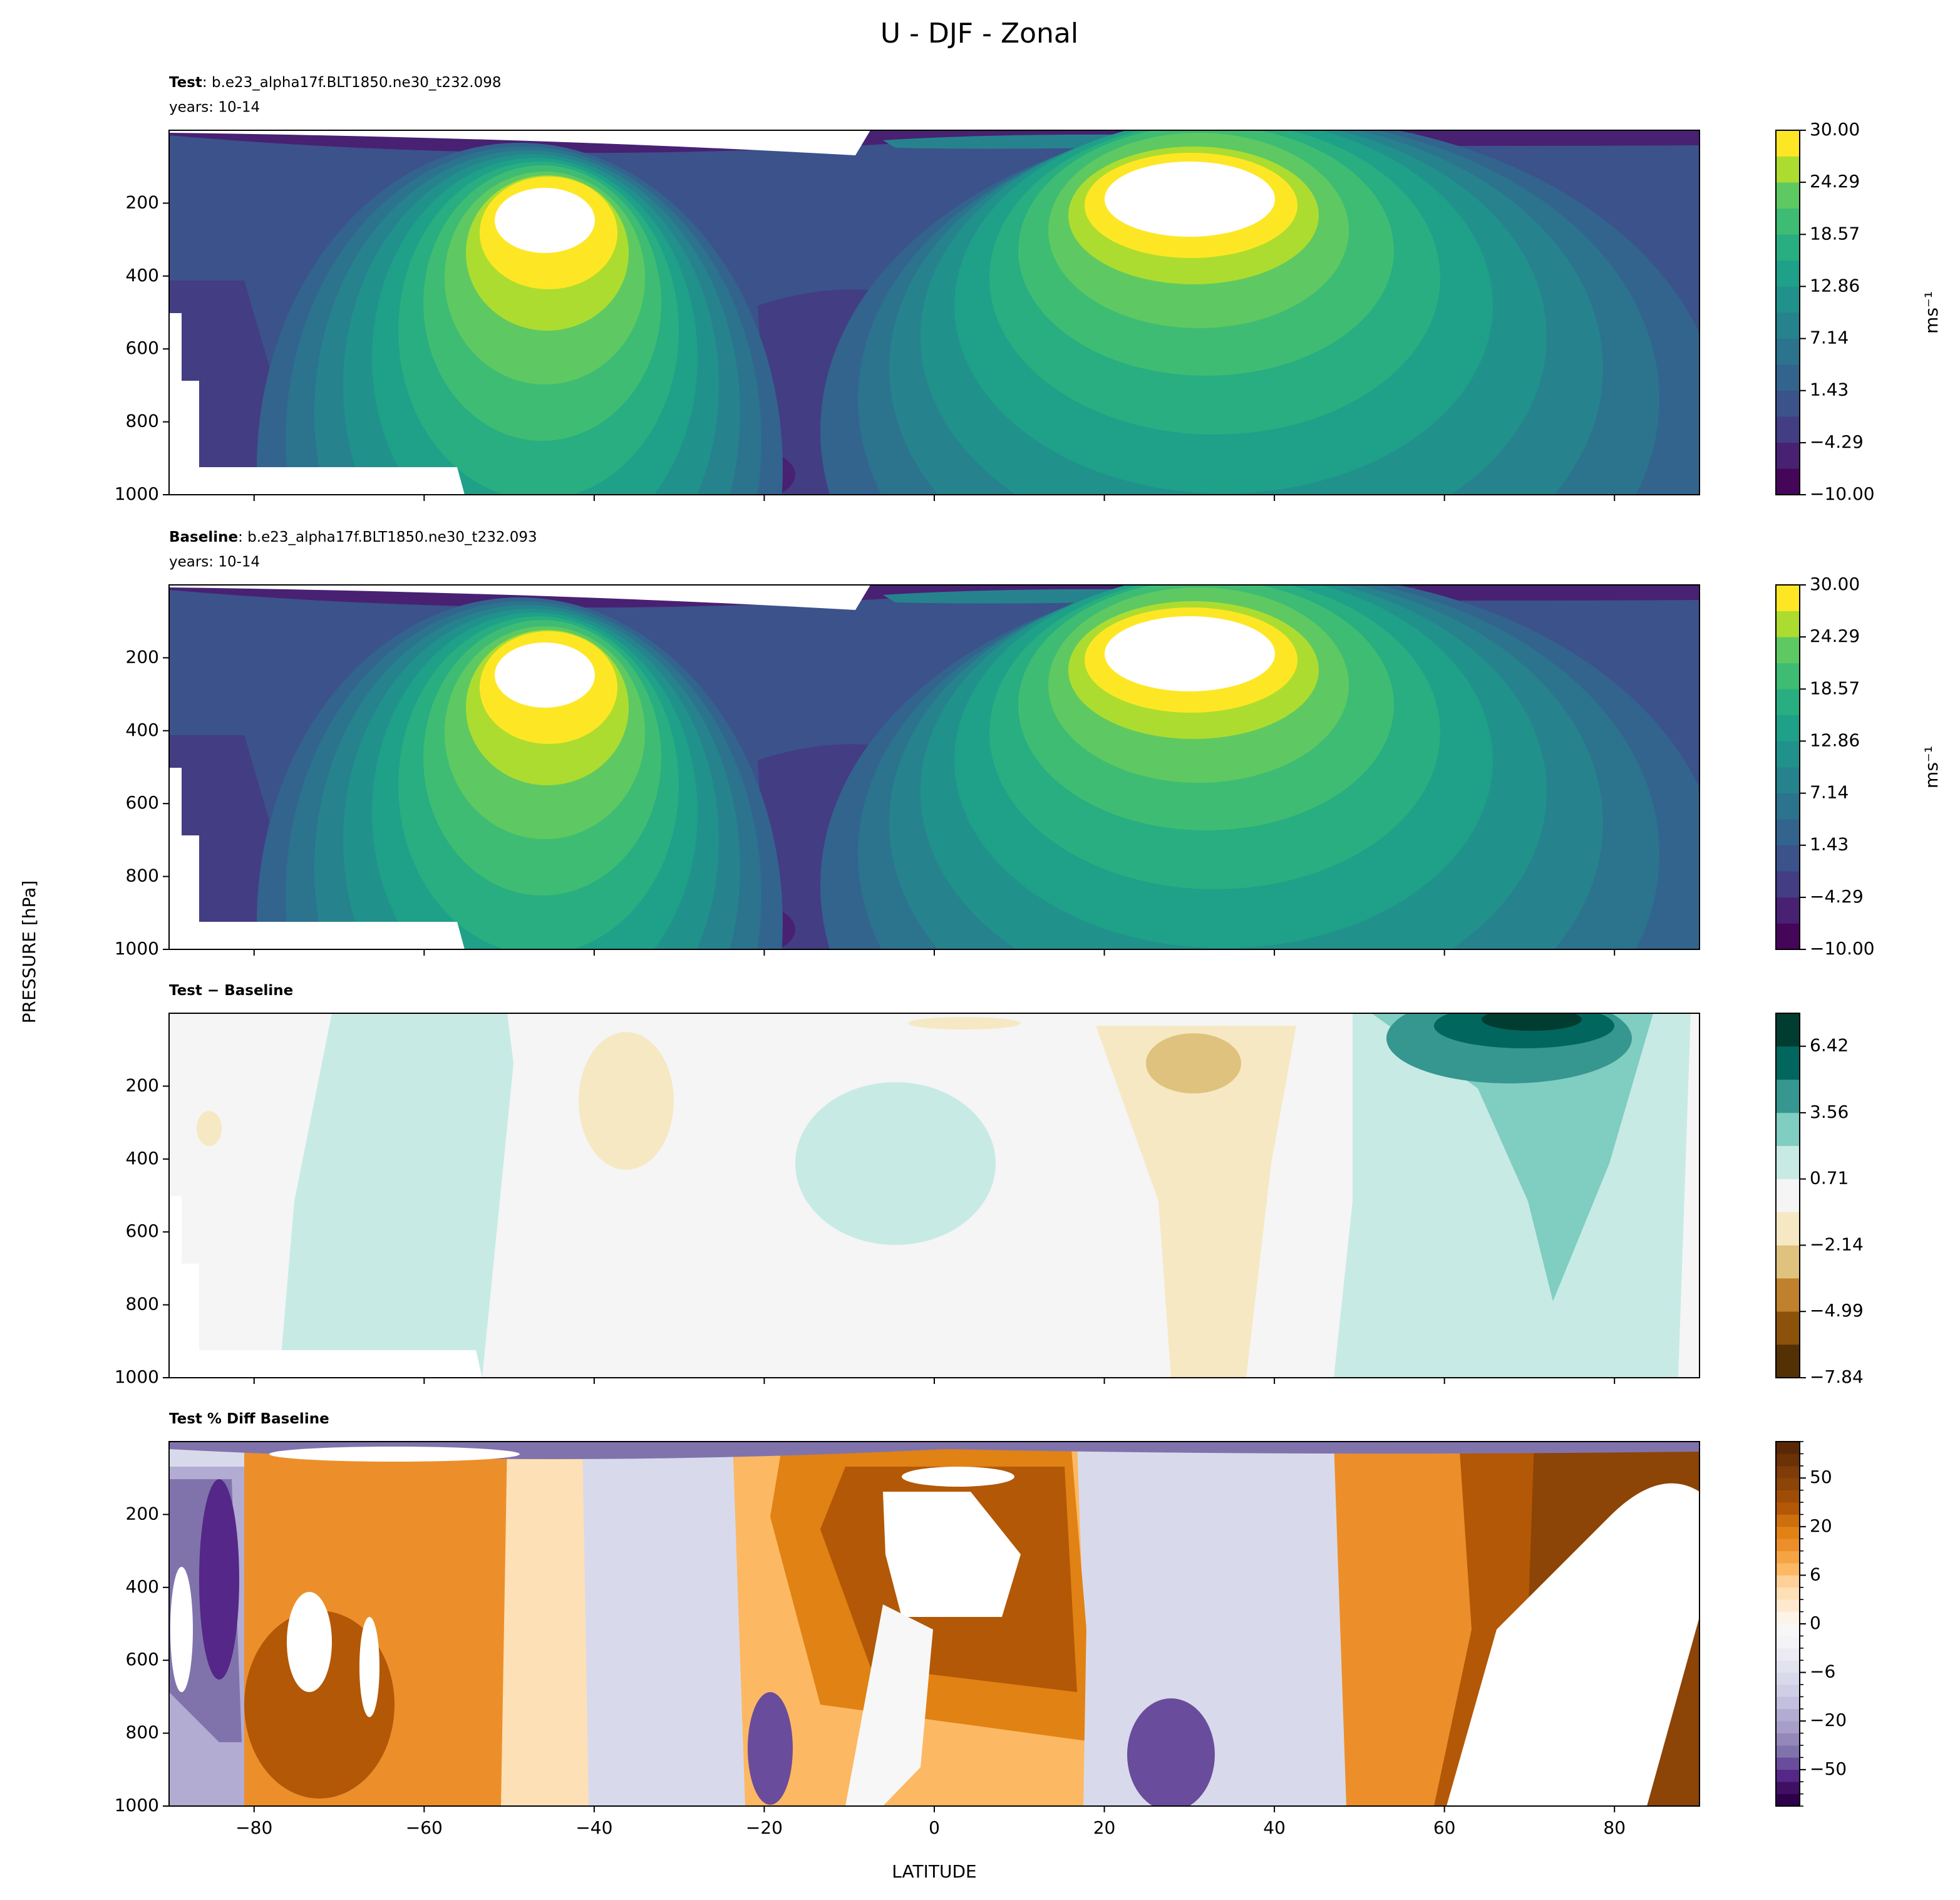  Describe the element at coordinates (214, 562) in the screenshot. I see `panel-subtitle: years: 10-14` at that location.